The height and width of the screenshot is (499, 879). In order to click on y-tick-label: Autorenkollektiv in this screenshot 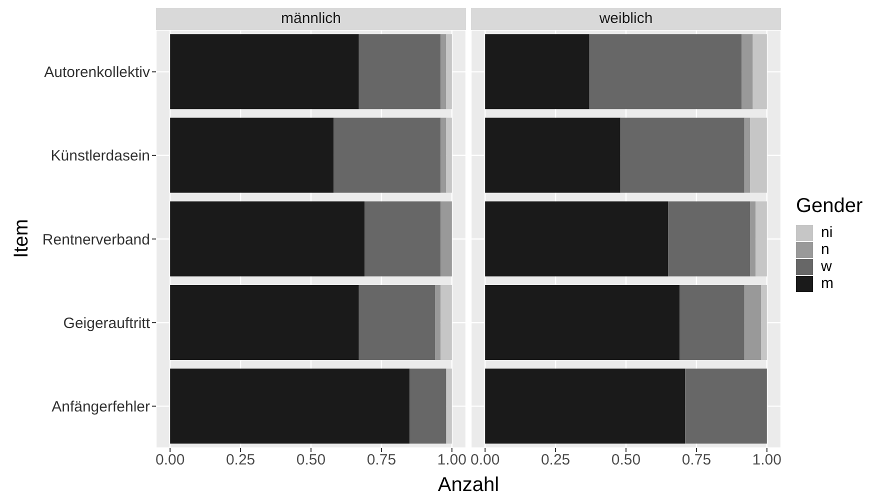, I will do `click(97, 73)`.